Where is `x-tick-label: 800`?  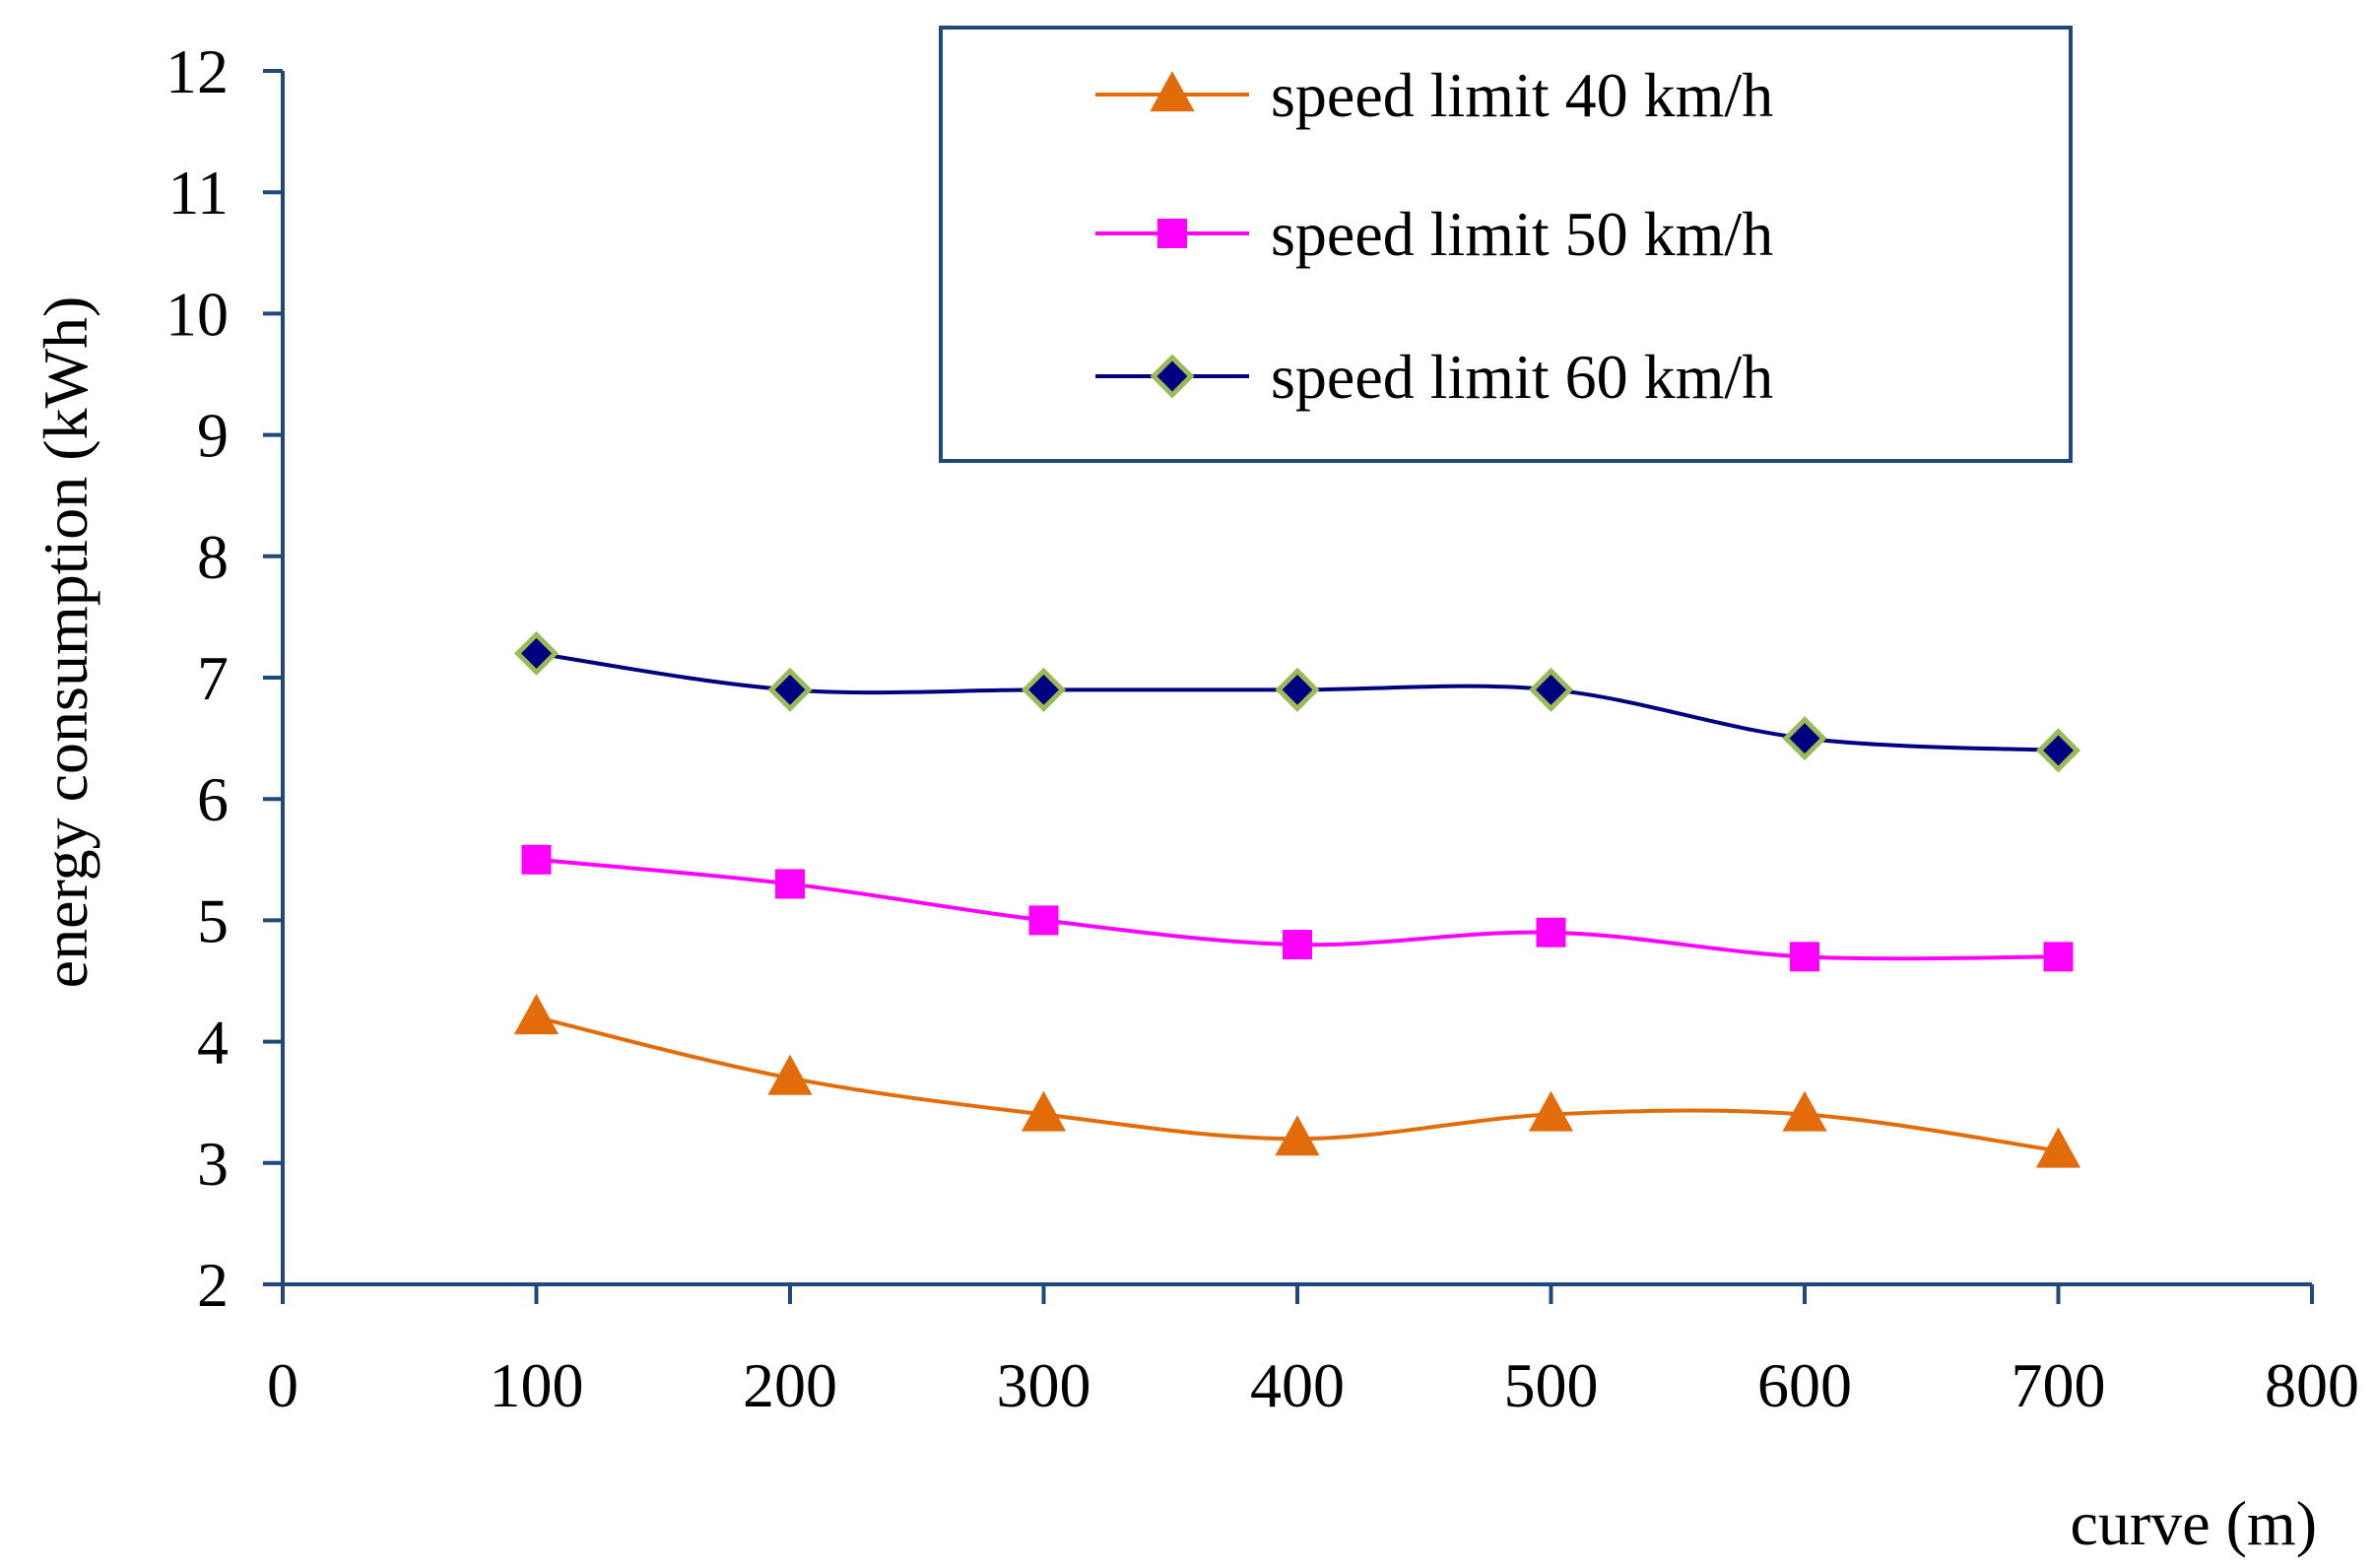 x-tick-label: 800 is located at coordinates (2312, 1385).